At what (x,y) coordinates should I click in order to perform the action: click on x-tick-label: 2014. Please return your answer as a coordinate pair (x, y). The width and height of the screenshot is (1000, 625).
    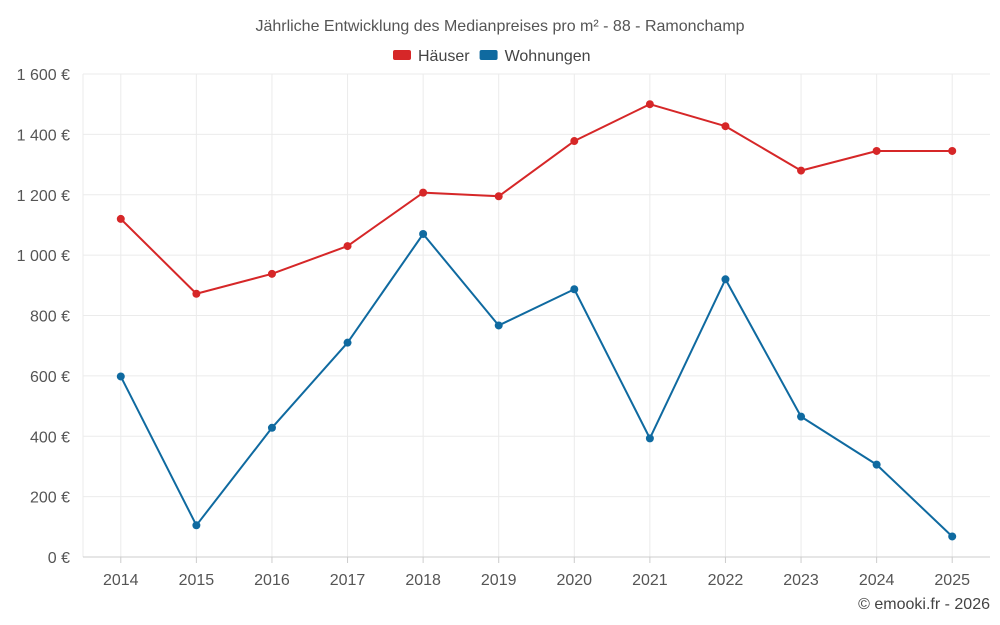
    Looking at the image, I should click on (121, 580).